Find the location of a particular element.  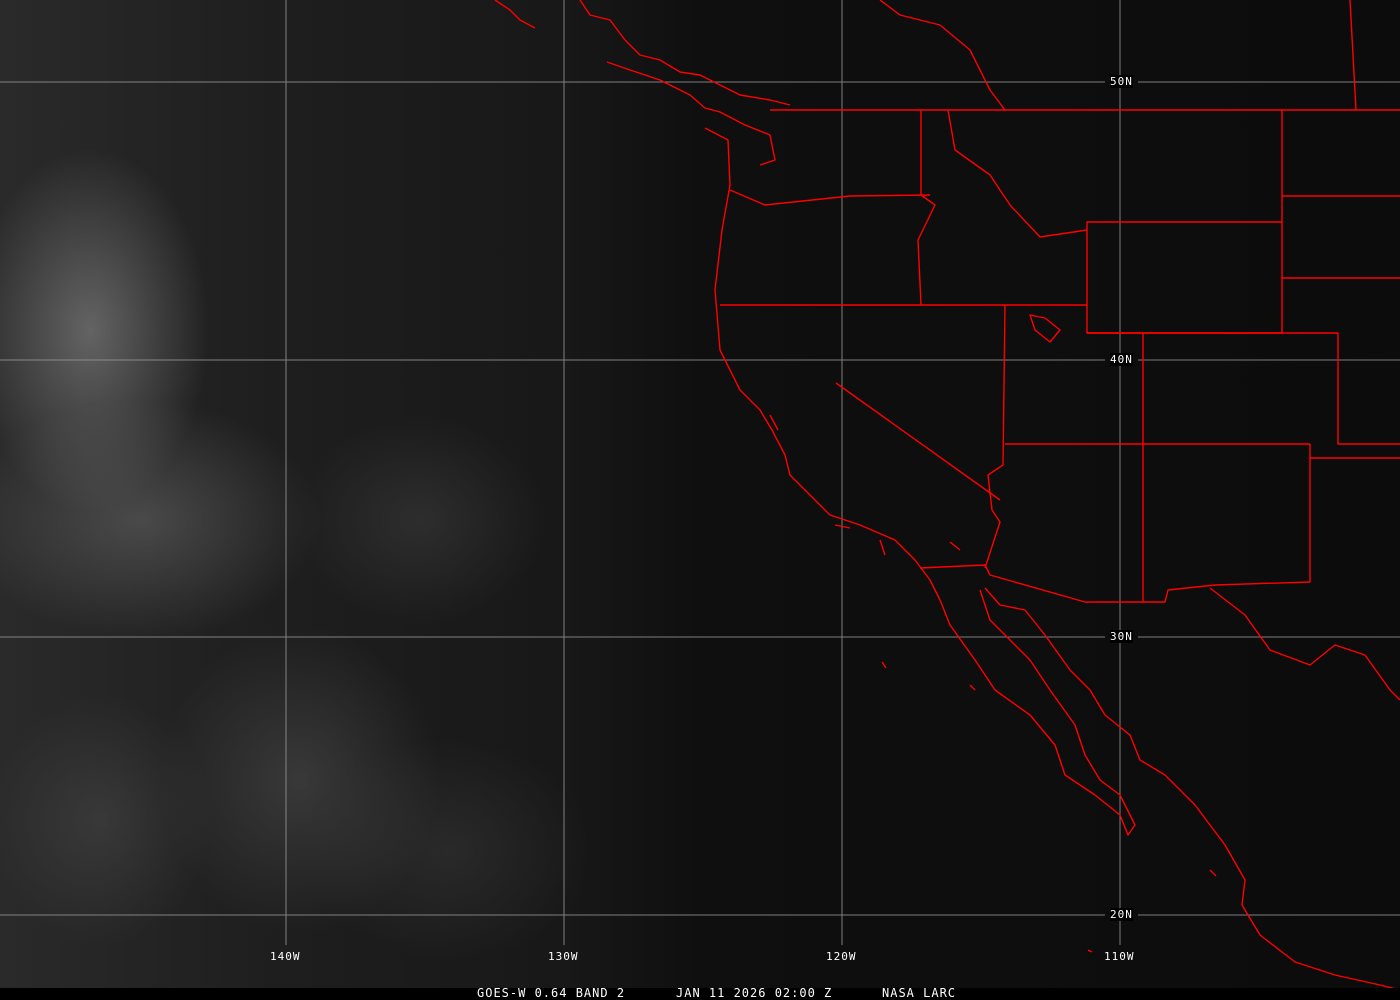

idaho-west-border is located at coordinates (926, 208).